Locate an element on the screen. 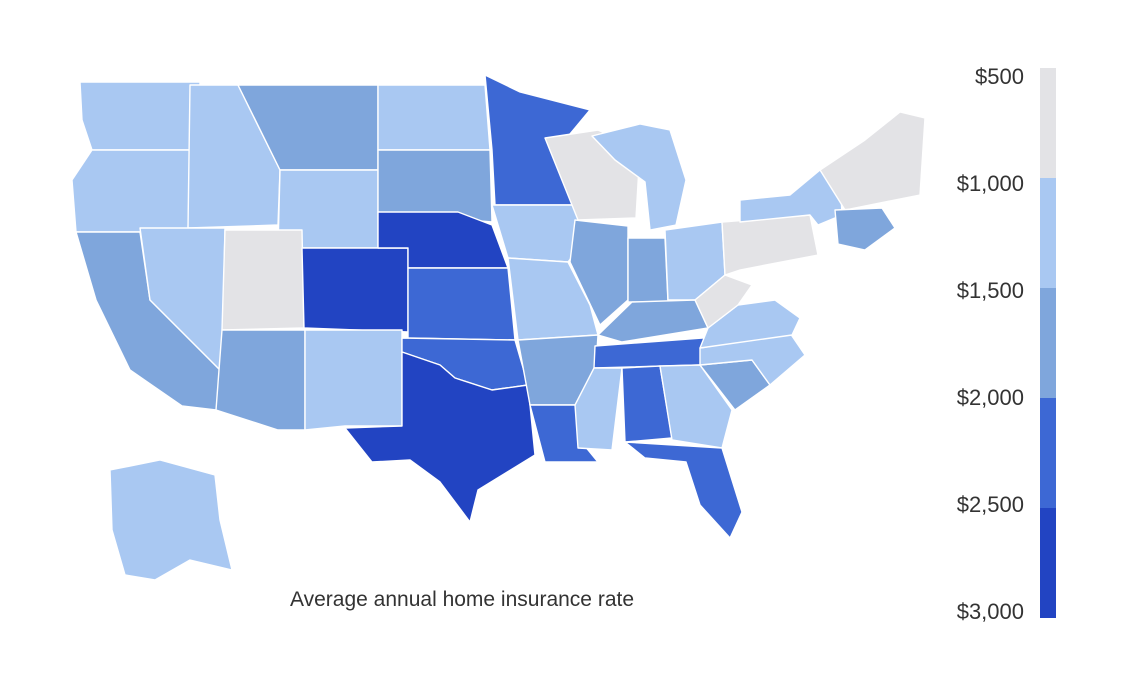 Image resolution: width=1140 pixels, height=680 pixels. state-missouri: Missouri is located at coordinates (553, 299).